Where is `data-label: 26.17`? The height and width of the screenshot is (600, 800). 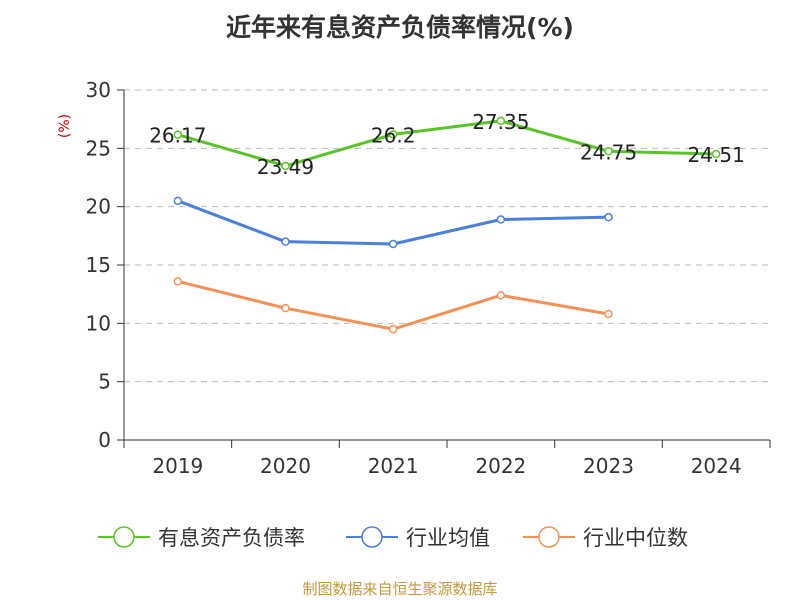
data-label: 26.17 is located at coordinates (177, 136).